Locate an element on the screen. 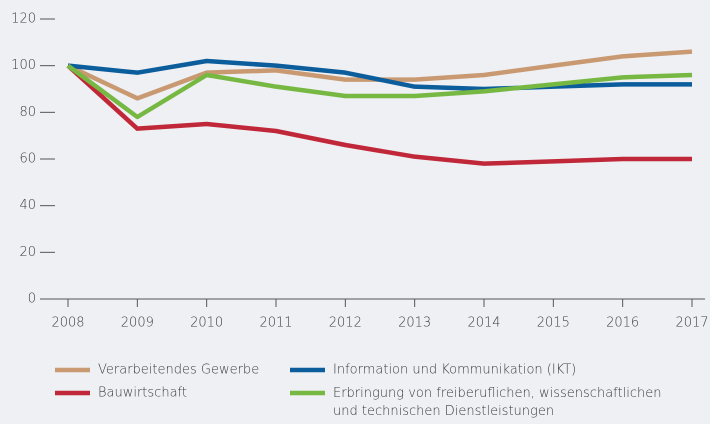 The width and height of the screenshot is (710, 424). y-tick-label: 80 is located at coordinates (27, 112).